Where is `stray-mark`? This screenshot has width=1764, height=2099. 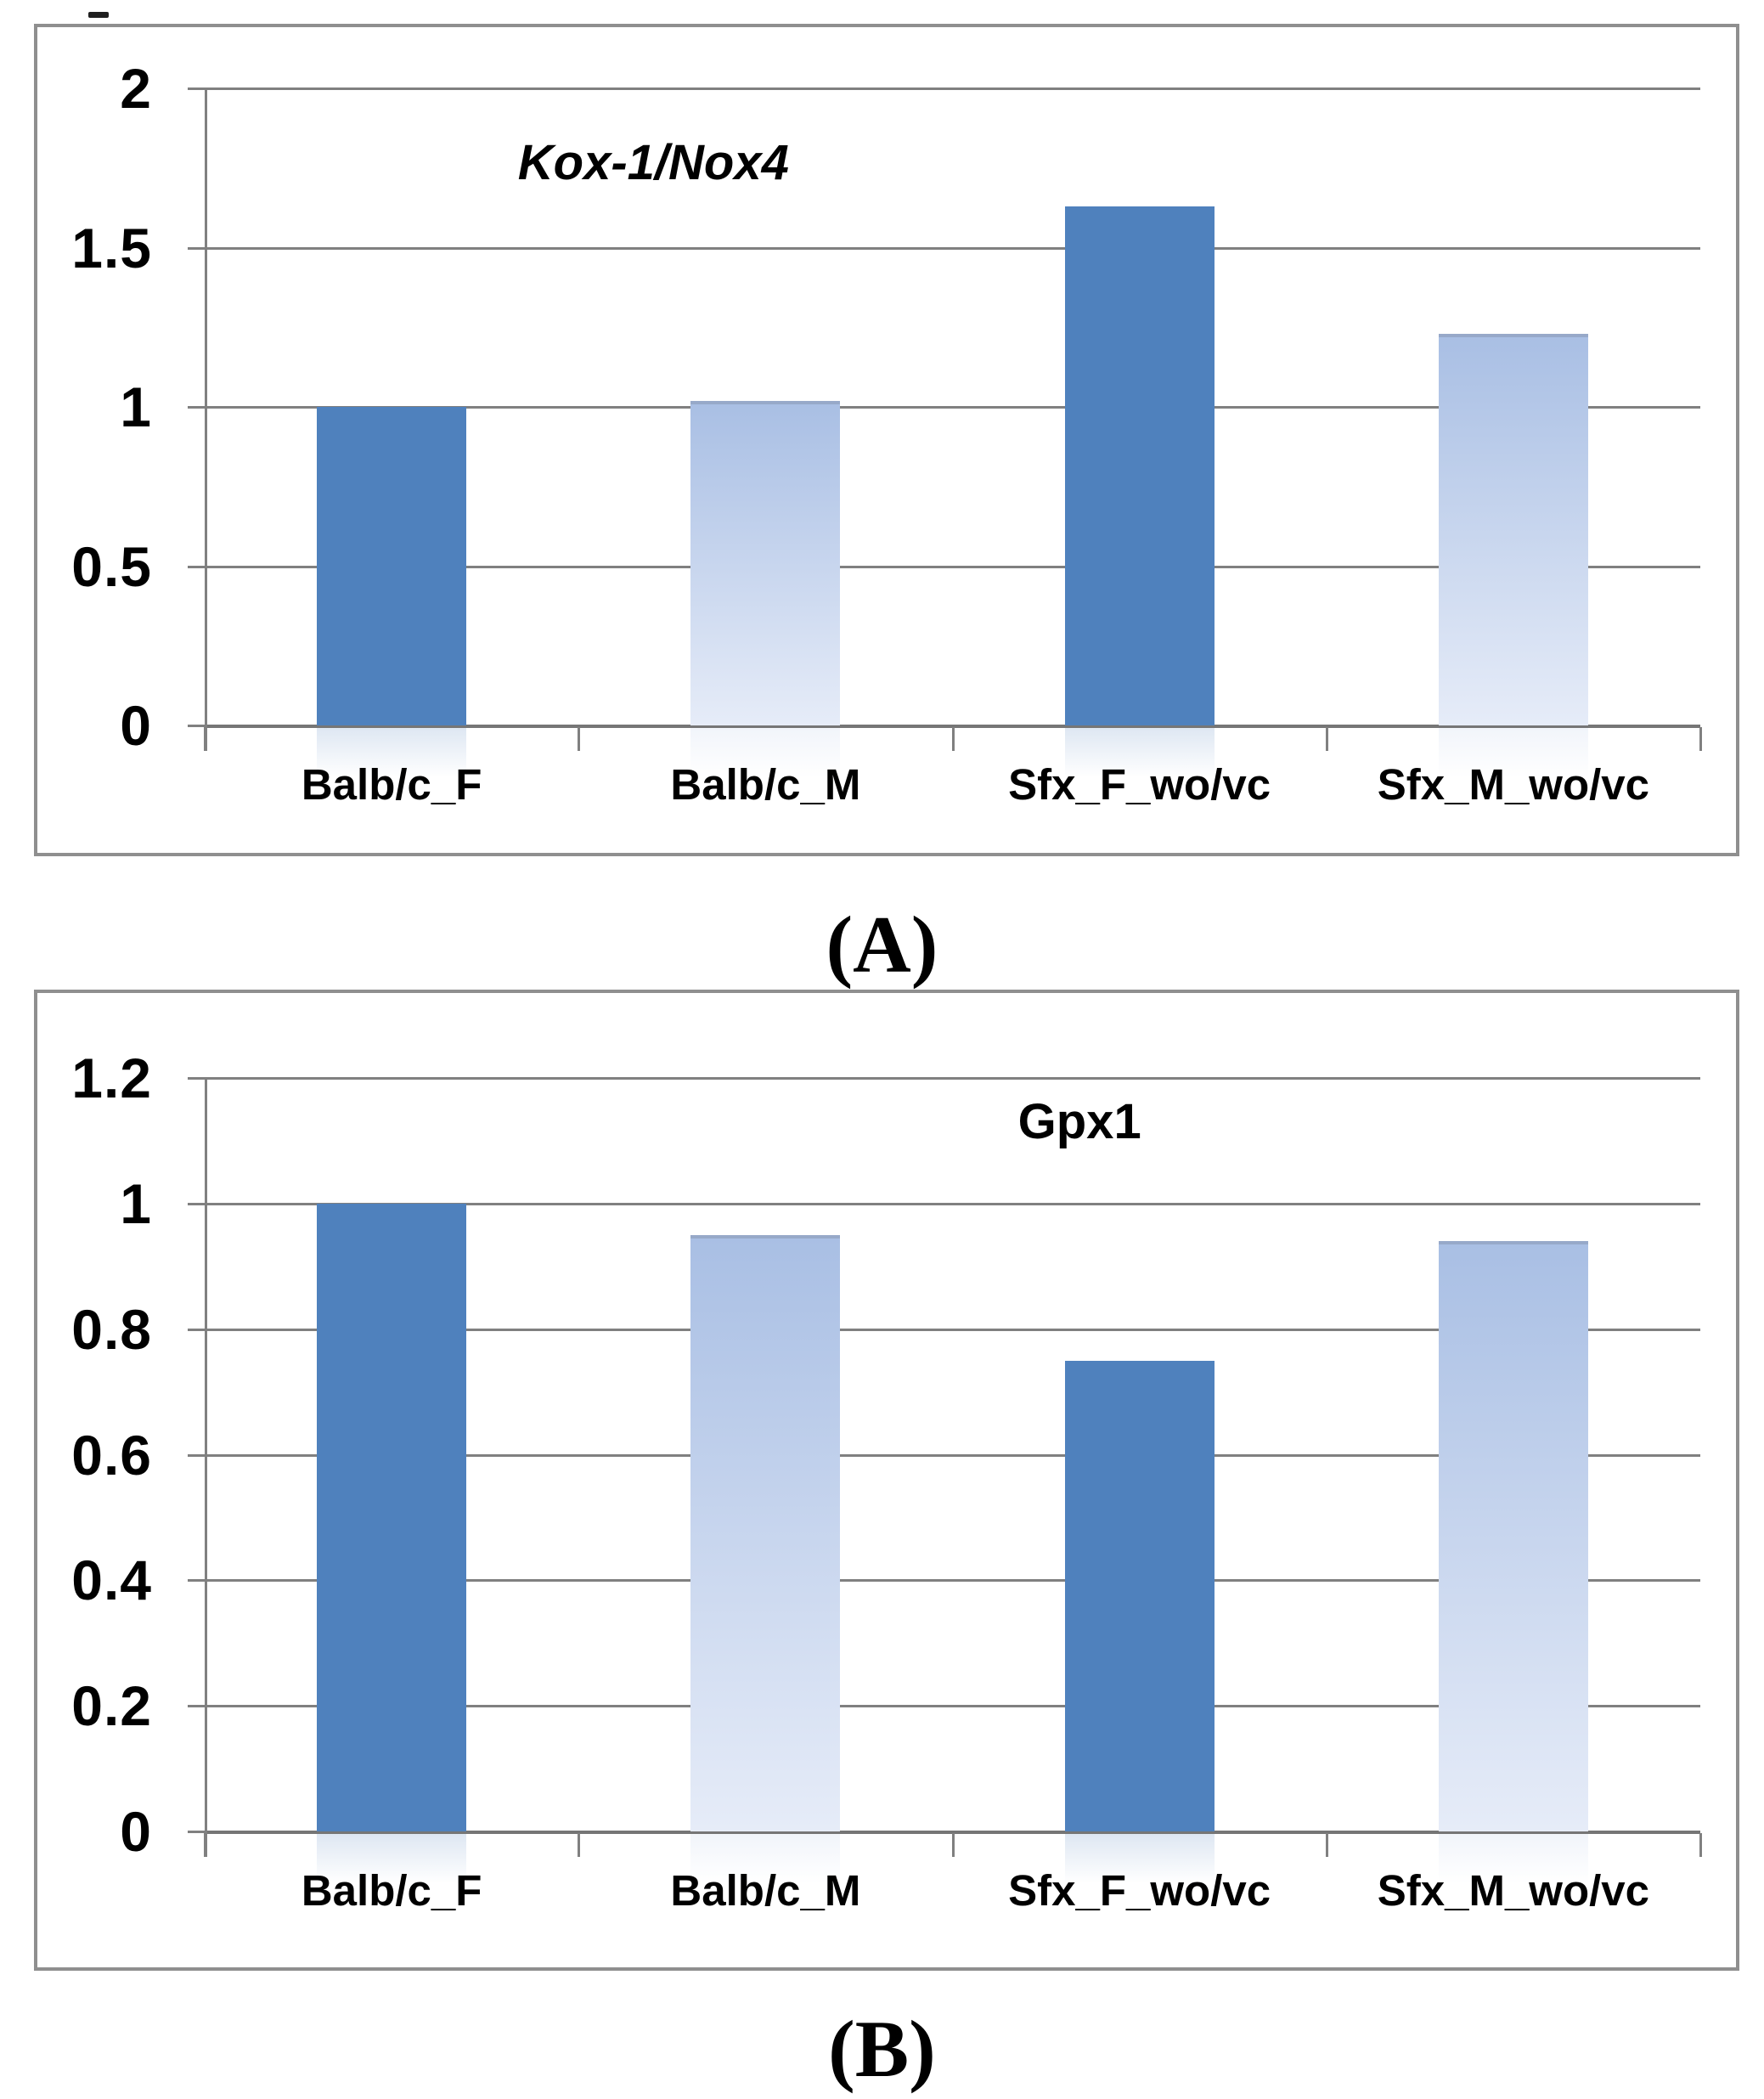 stray-mark is located at coordinates (99, 15).